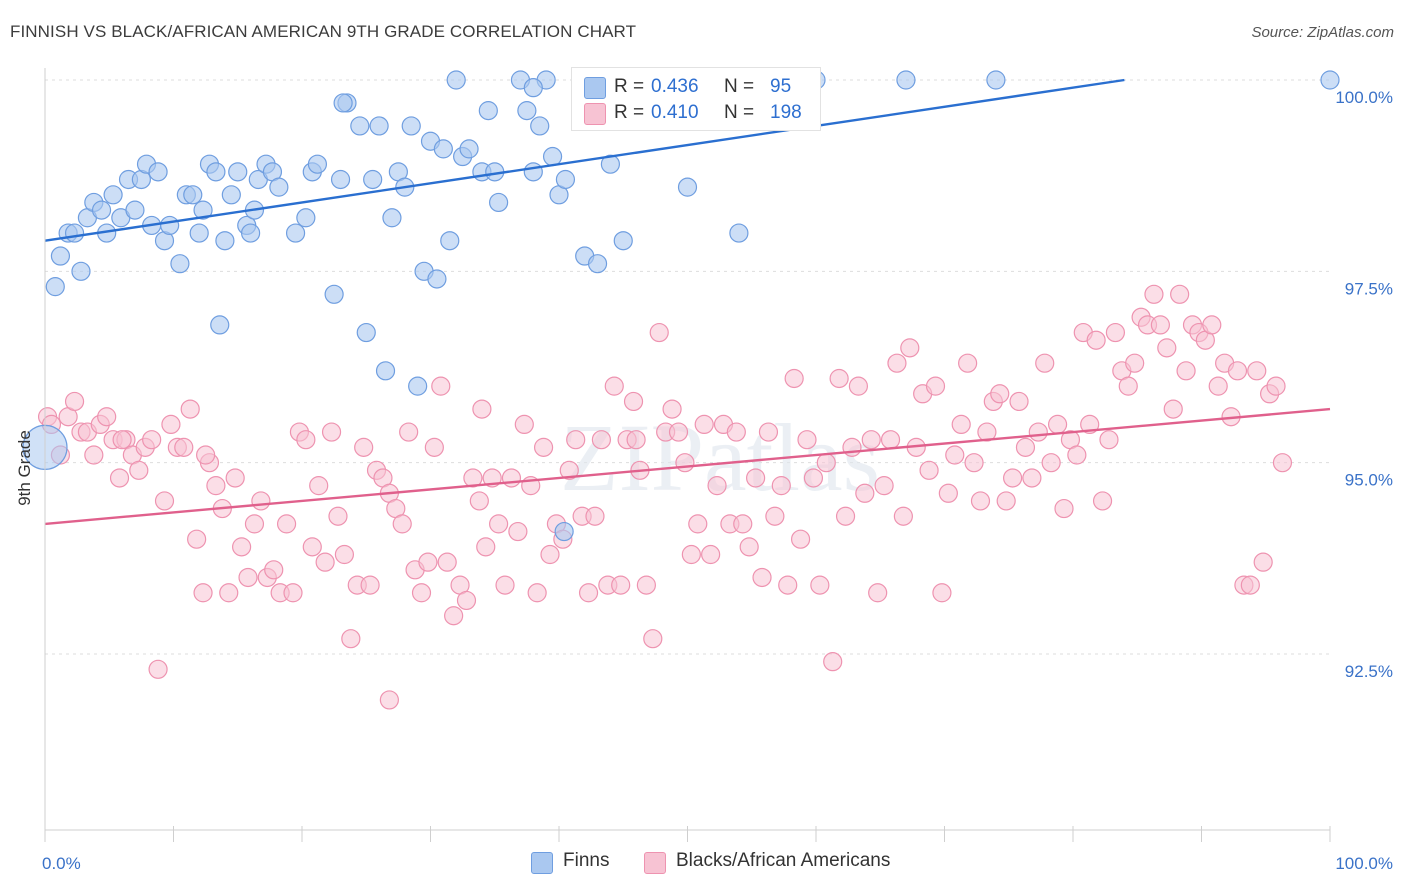 The height and width of the screenshot is (892, 1406). Describe the element at coordinates (786, 112) in the screenshot. I see `legend-n-value: 198` at that location.